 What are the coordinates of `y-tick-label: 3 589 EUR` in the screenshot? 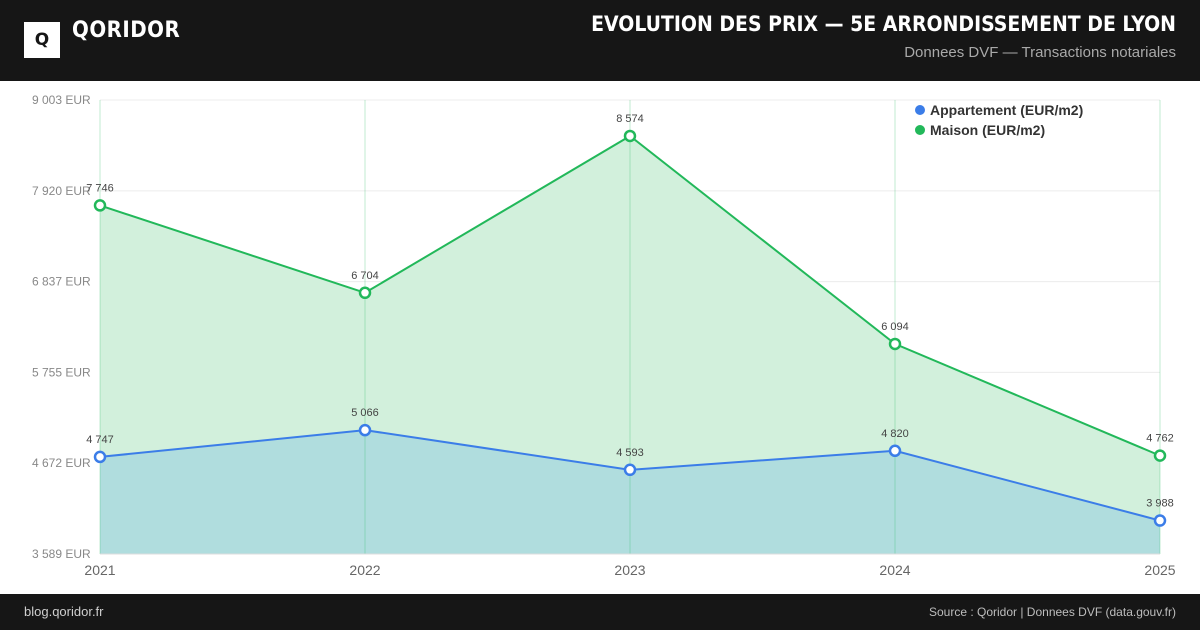 It's located at (61, 554).